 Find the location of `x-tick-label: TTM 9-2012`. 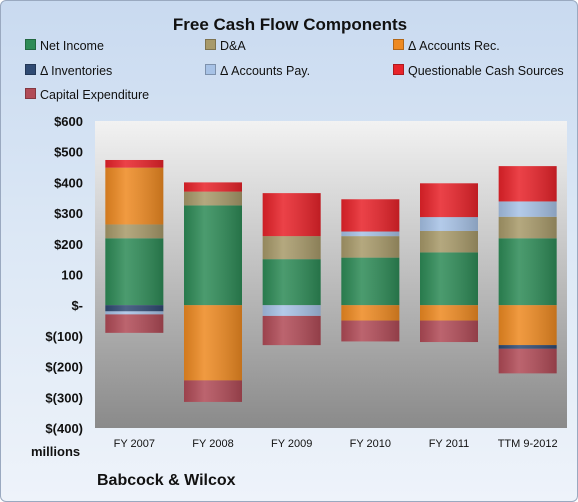

x-tick-label: TTM 9-2012 is located at coordinates (528, 444).